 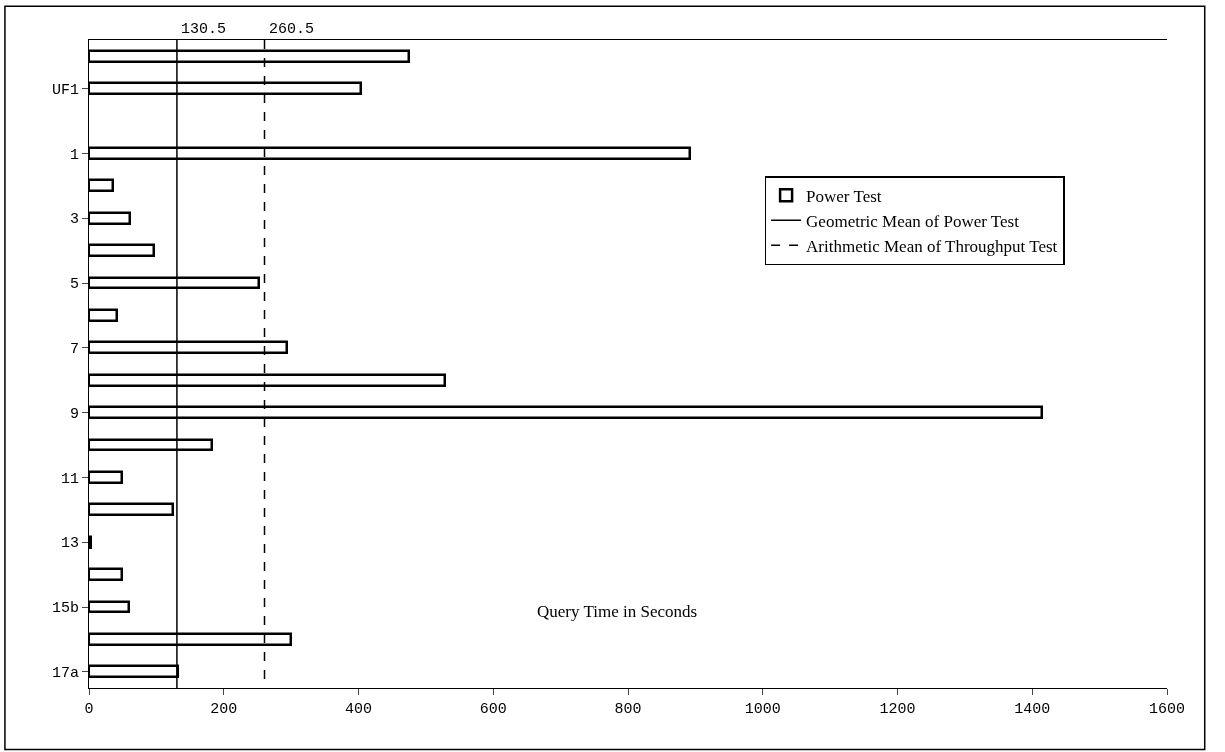 I want to click on x-axis-title: Query Time in Seconds, so click(x=617, y=611).